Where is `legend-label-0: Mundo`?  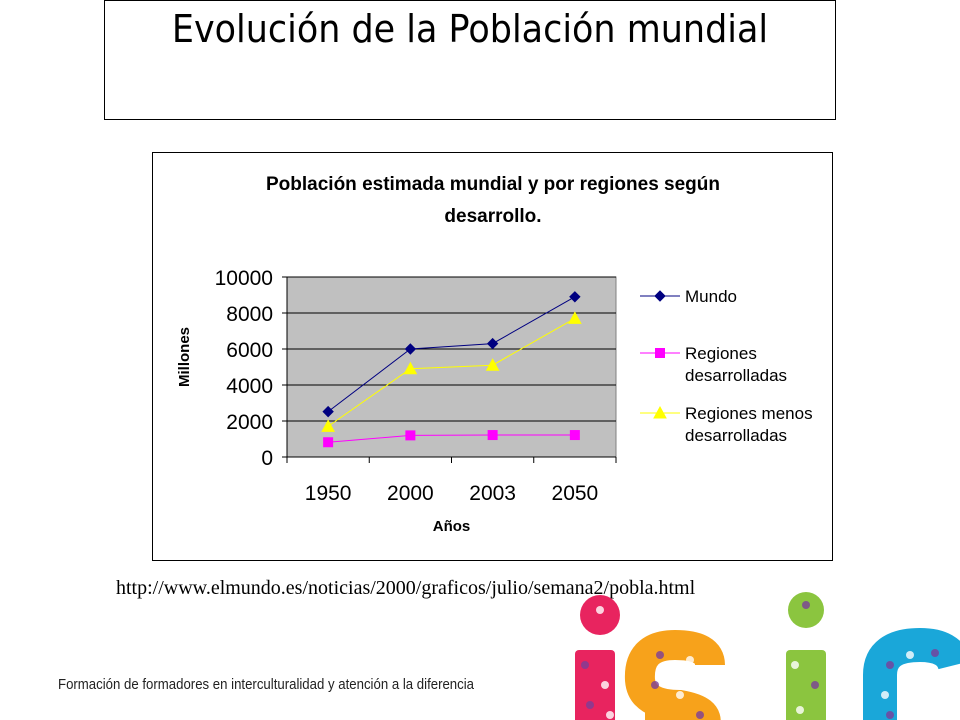
legend-label-0: Mundo is located at coordinates (711, 296).